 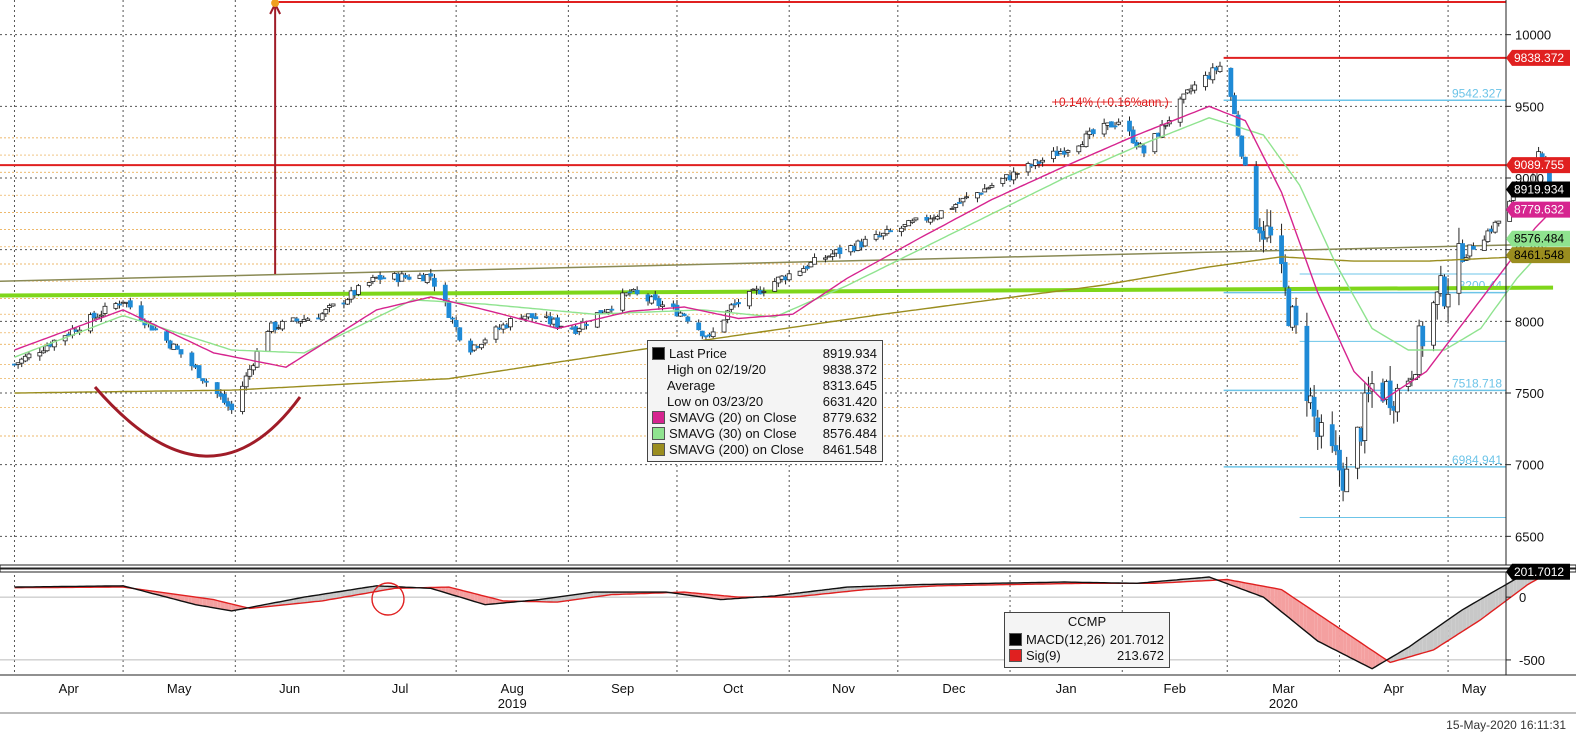 What do you see at coordinates (1533, 35) in the screenshot?
I see `y-tick-label: 10000` at bounding box center [1533, 35].